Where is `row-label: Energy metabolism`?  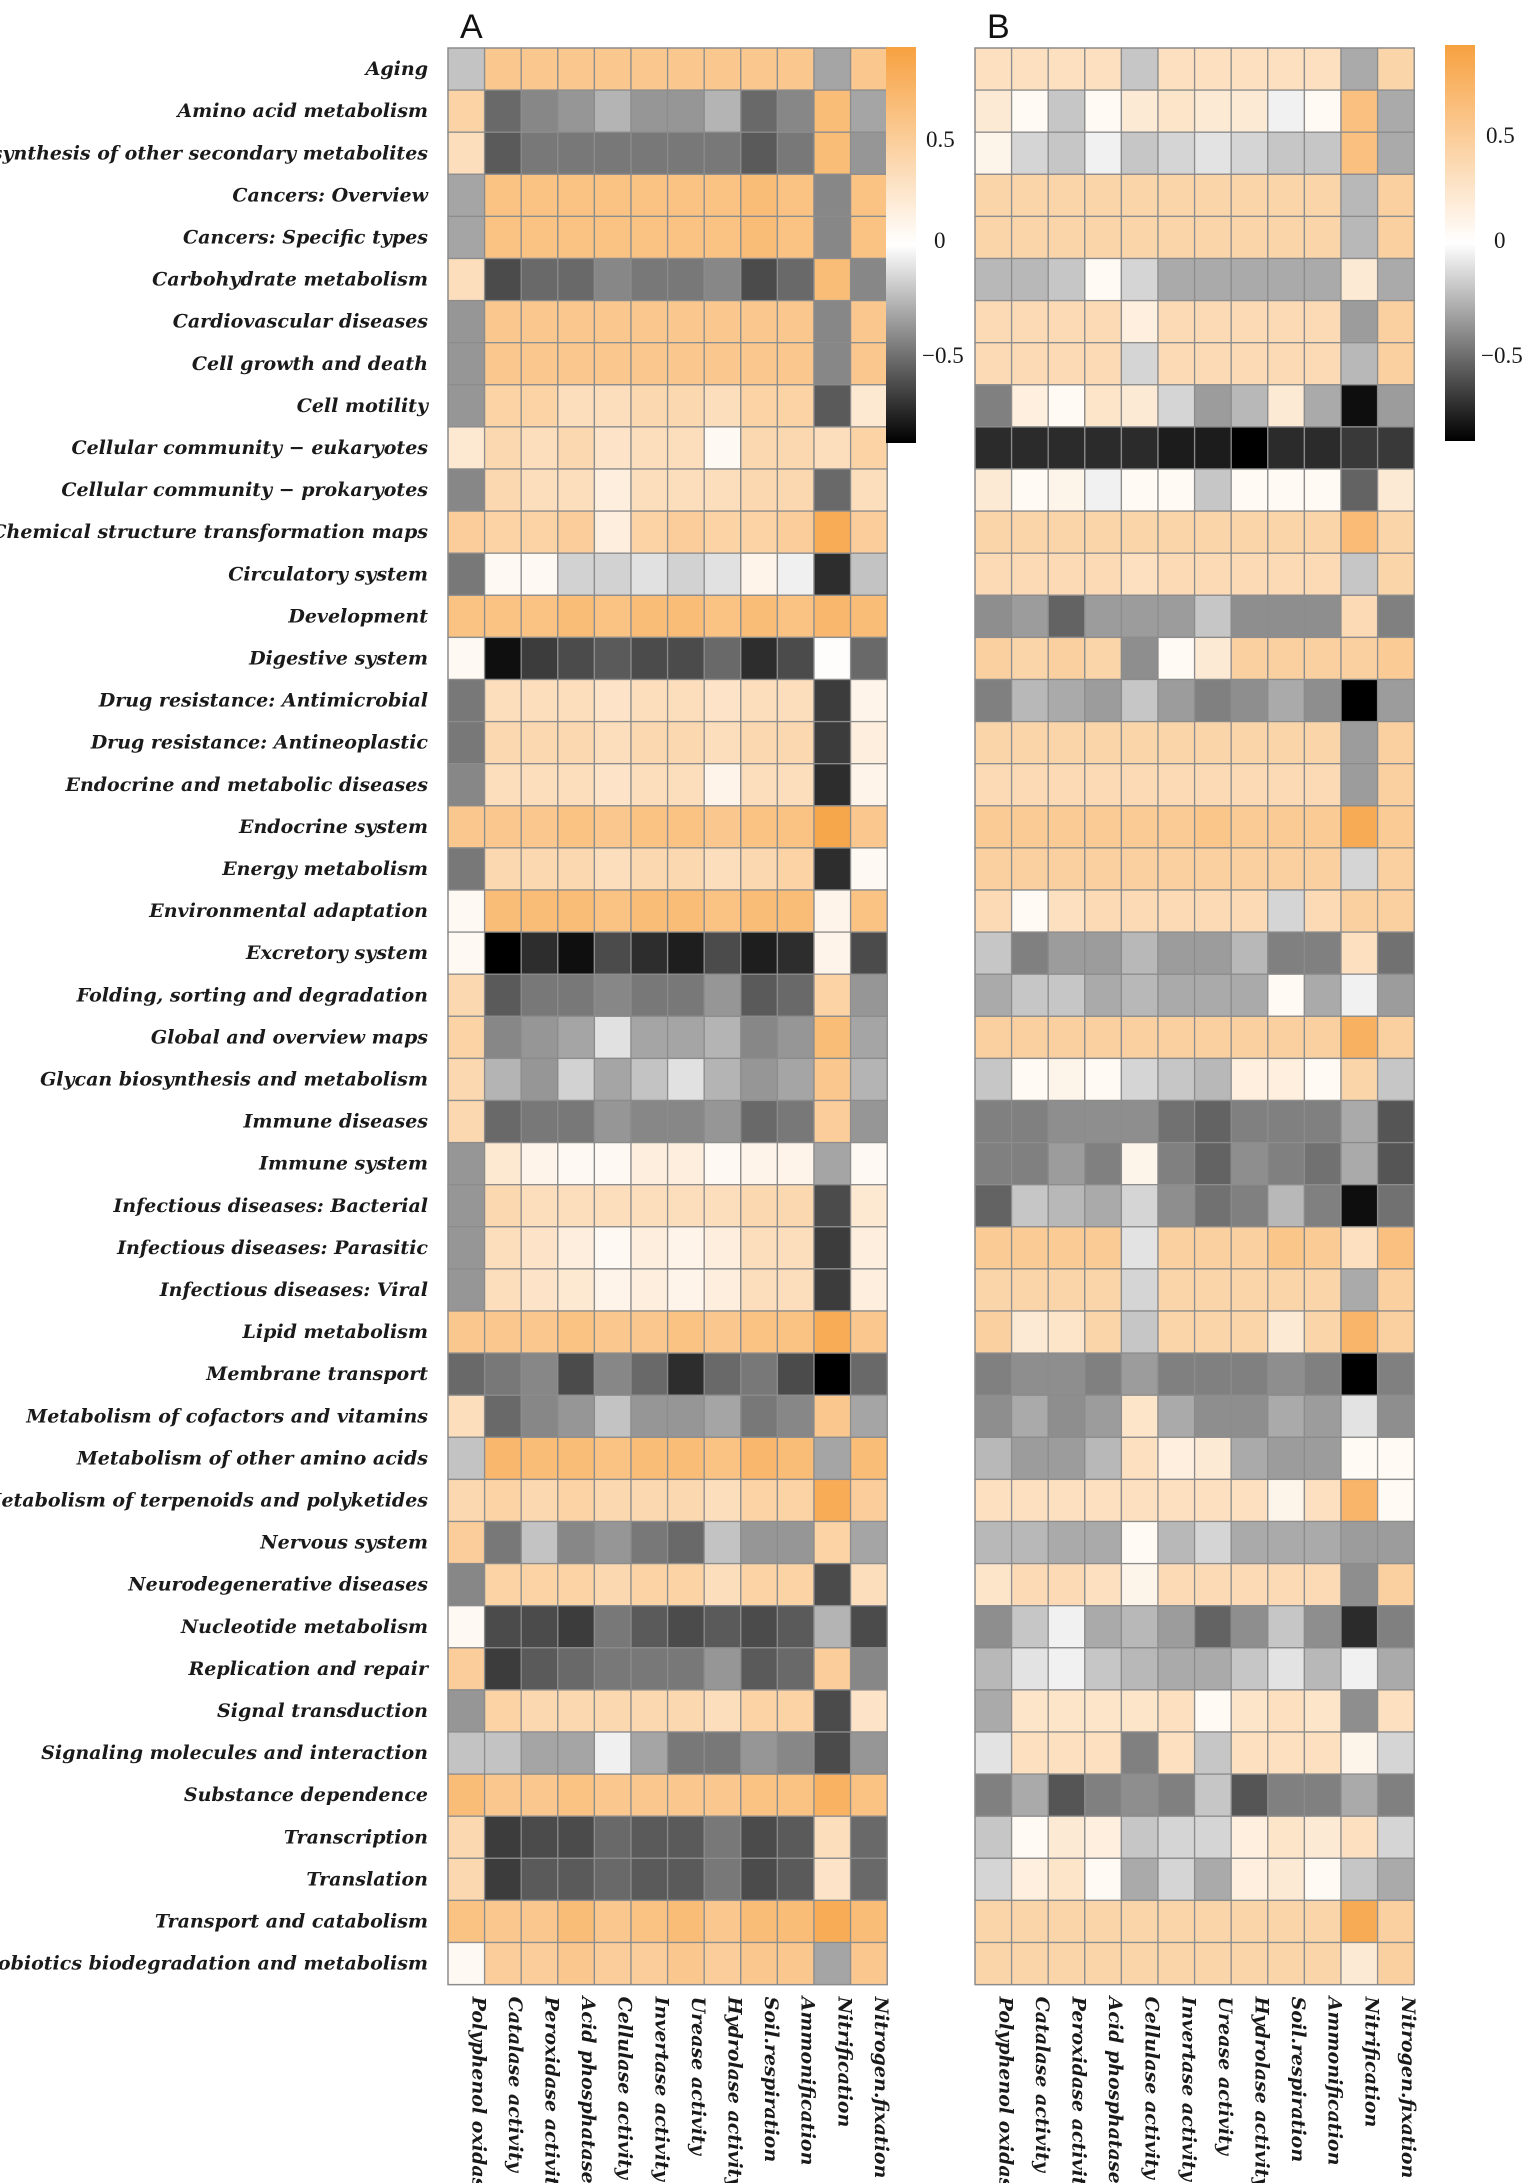
row-label: Energy metabolism is located at coordinates (324, 869).